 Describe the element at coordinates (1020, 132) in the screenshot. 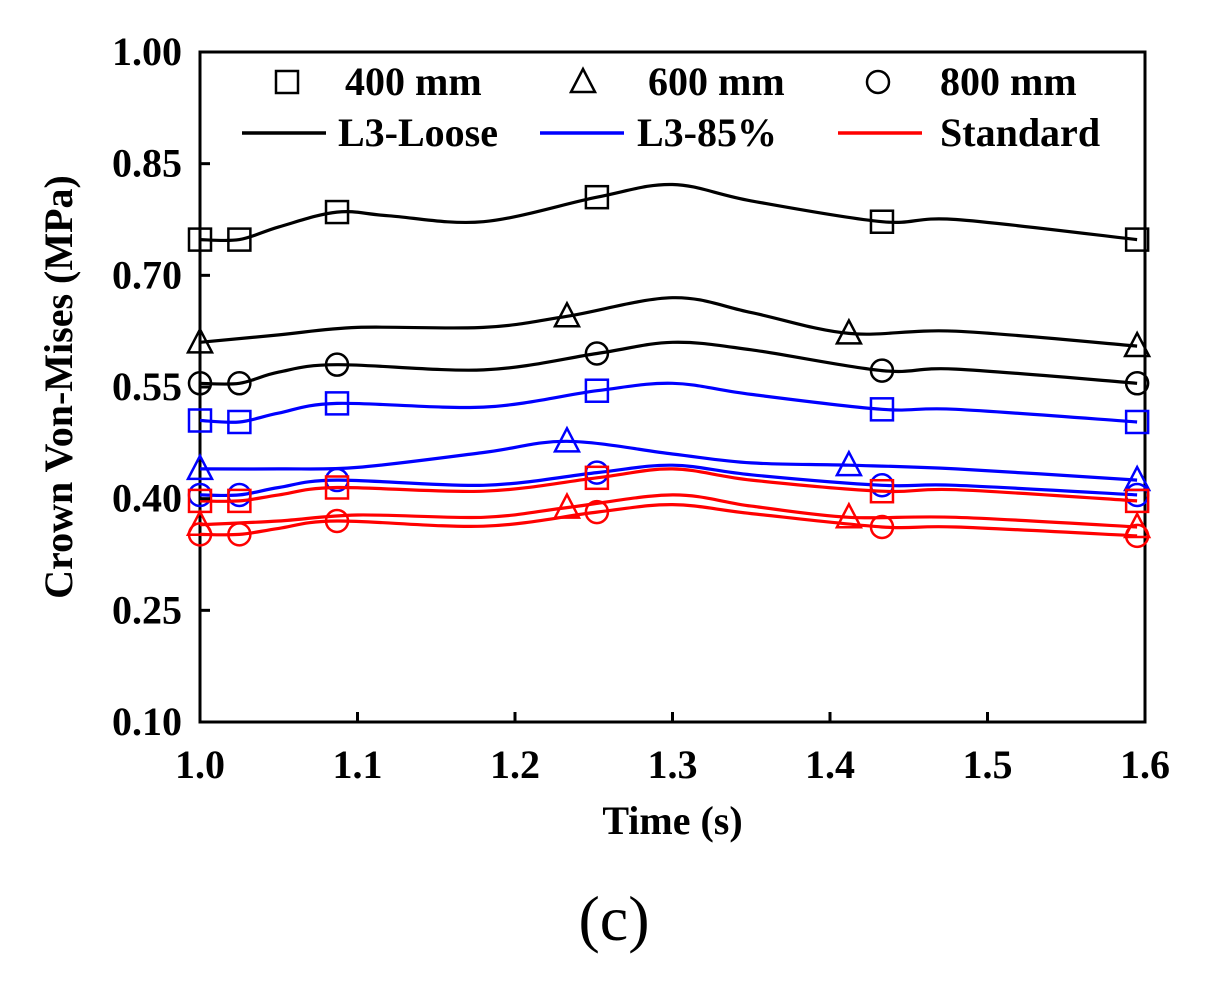

I see `legend-label: Standard` at that location.